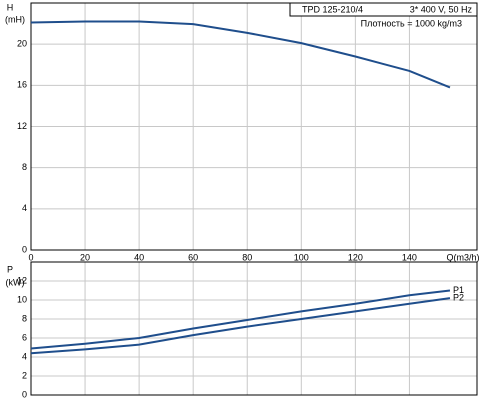 Image resolution: width=500 pixels, height=400 pixels. I want to click on y-tick-label: 2, so click(24, 375).